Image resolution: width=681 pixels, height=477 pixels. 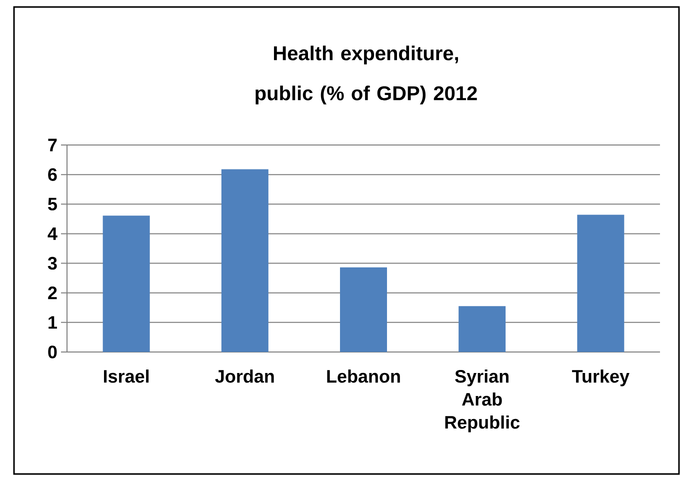 I want to click on y-tick-label: 0, so click(x=52, y=352).